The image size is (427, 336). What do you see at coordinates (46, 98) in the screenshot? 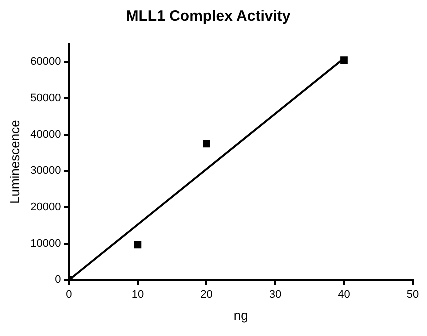
I see `y-tick-label: 50000` at bounding box center [46, 98].